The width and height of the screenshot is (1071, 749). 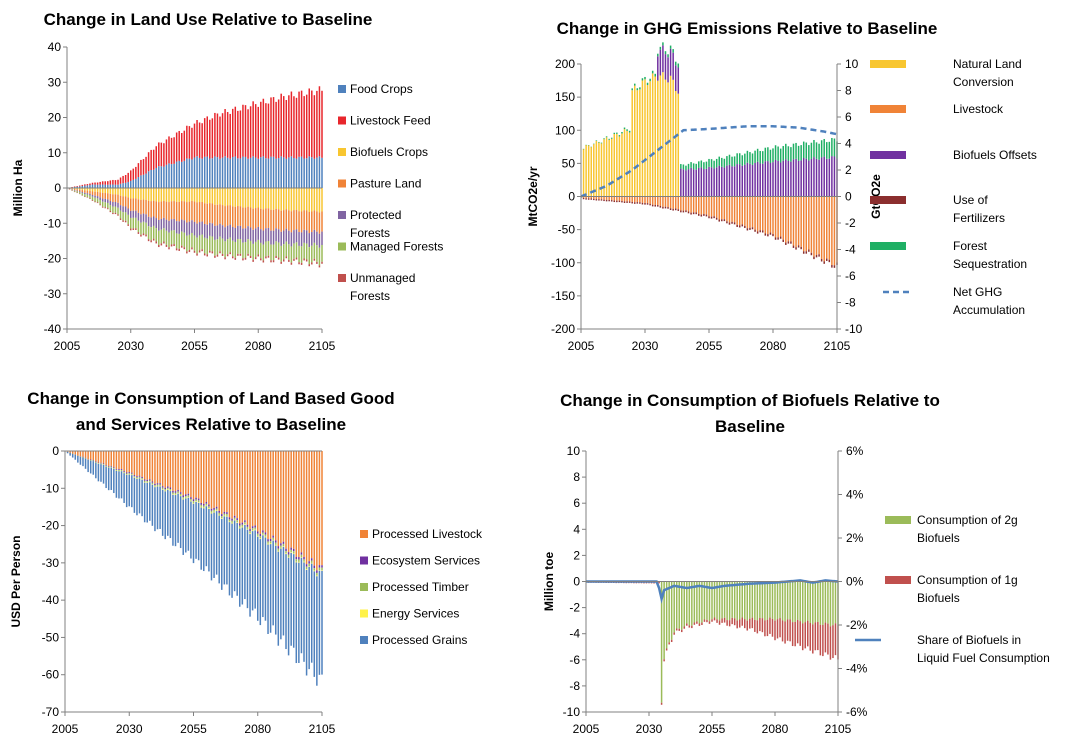 What do you see at coordinates (364, 560) in the screenshot?
I see `legend-swatch` at bounding box center [364, 560].